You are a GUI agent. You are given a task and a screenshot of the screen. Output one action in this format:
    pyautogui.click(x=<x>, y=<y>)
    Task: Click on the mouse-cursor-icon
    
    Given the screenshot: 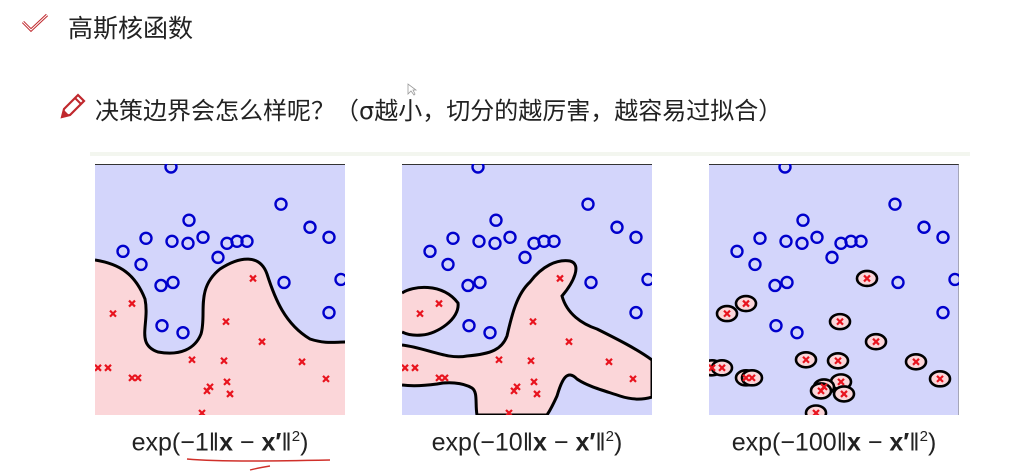 What is the action you would take?
    pyautogui.click(x=412, y=89)
    